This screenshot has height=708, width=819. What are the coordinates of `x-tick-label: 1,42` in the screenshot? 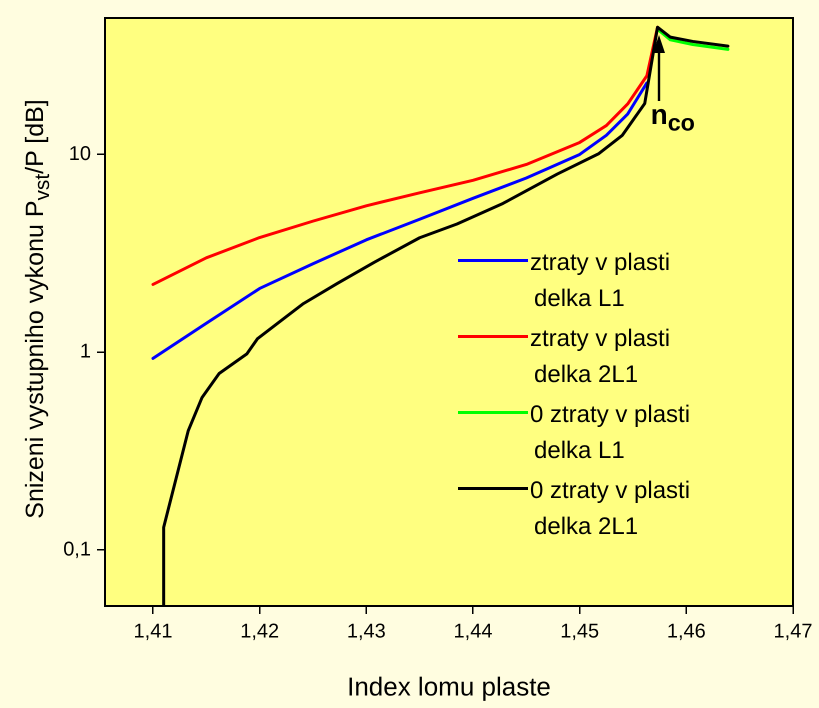 It's located at (260, 631).